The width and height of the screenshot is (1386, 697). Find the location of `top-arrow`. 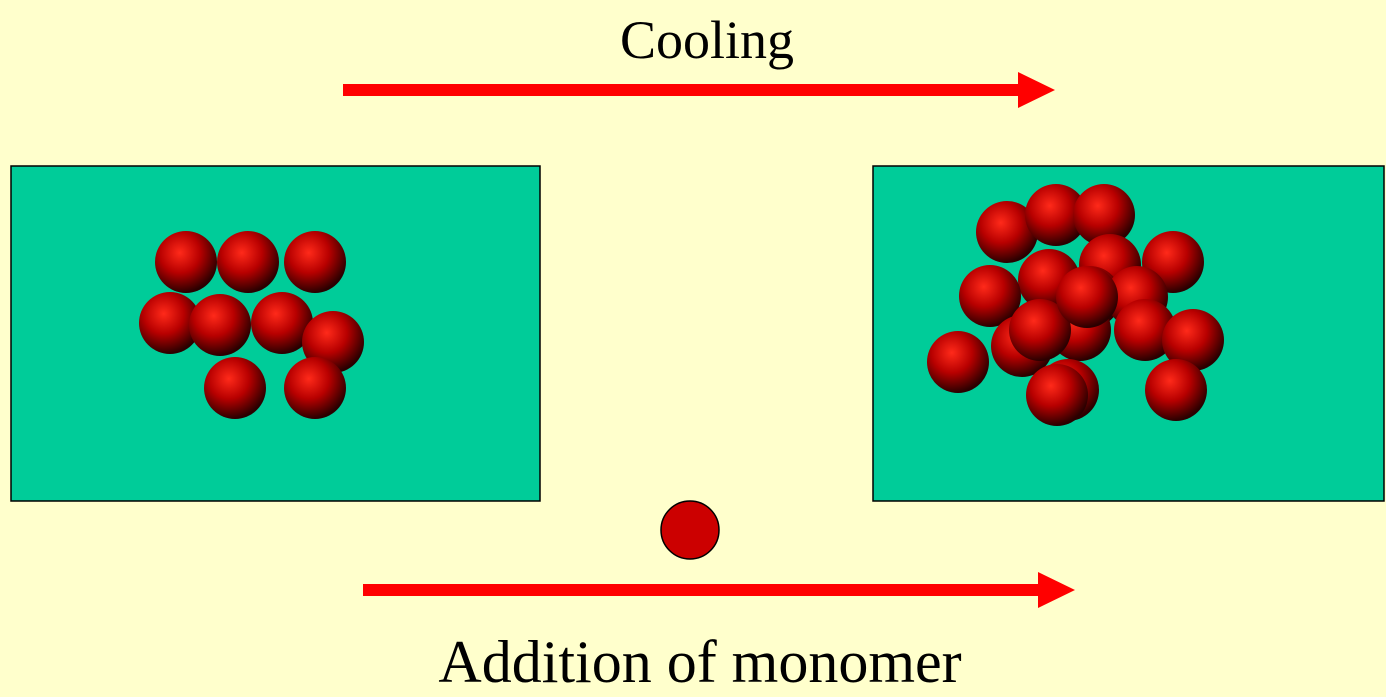

top-arrow is located at coordinates (699, 90).